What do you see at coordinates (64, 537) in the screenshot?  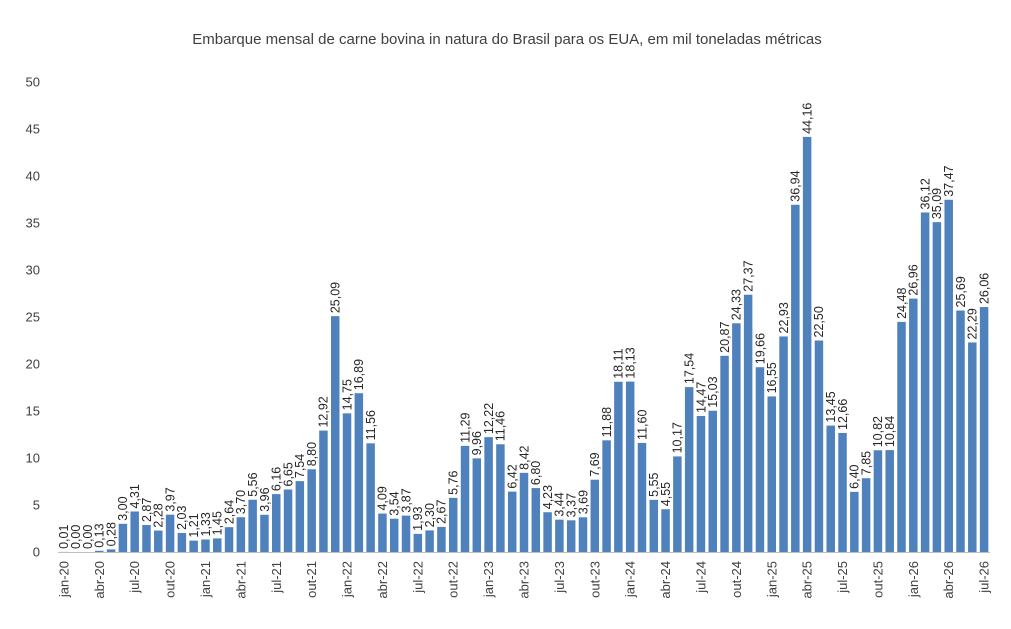 I see `data-label: 0,01` at bounding box center [64, 537].